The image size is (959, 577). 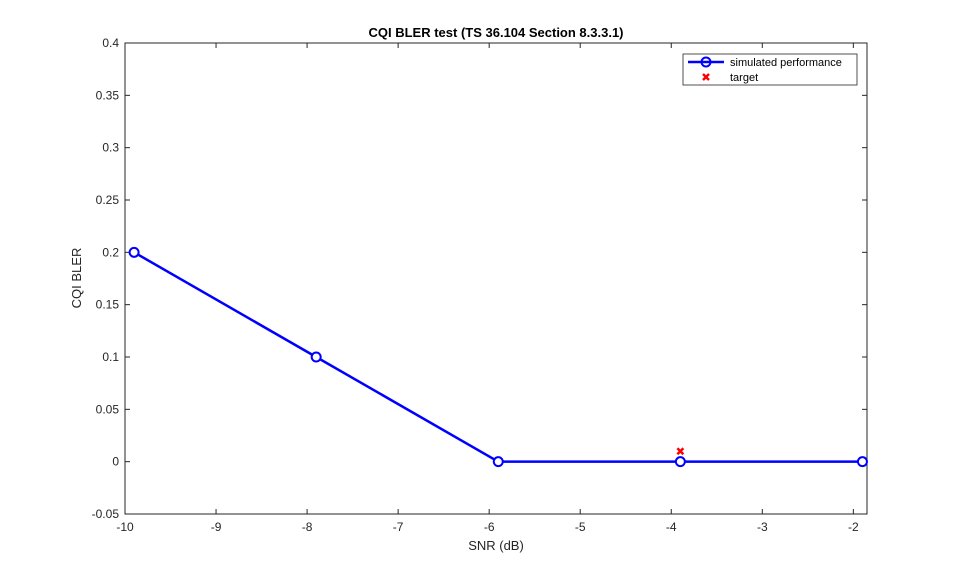 I want to click on legend-marker-simulated, so click(x=706, y=62).